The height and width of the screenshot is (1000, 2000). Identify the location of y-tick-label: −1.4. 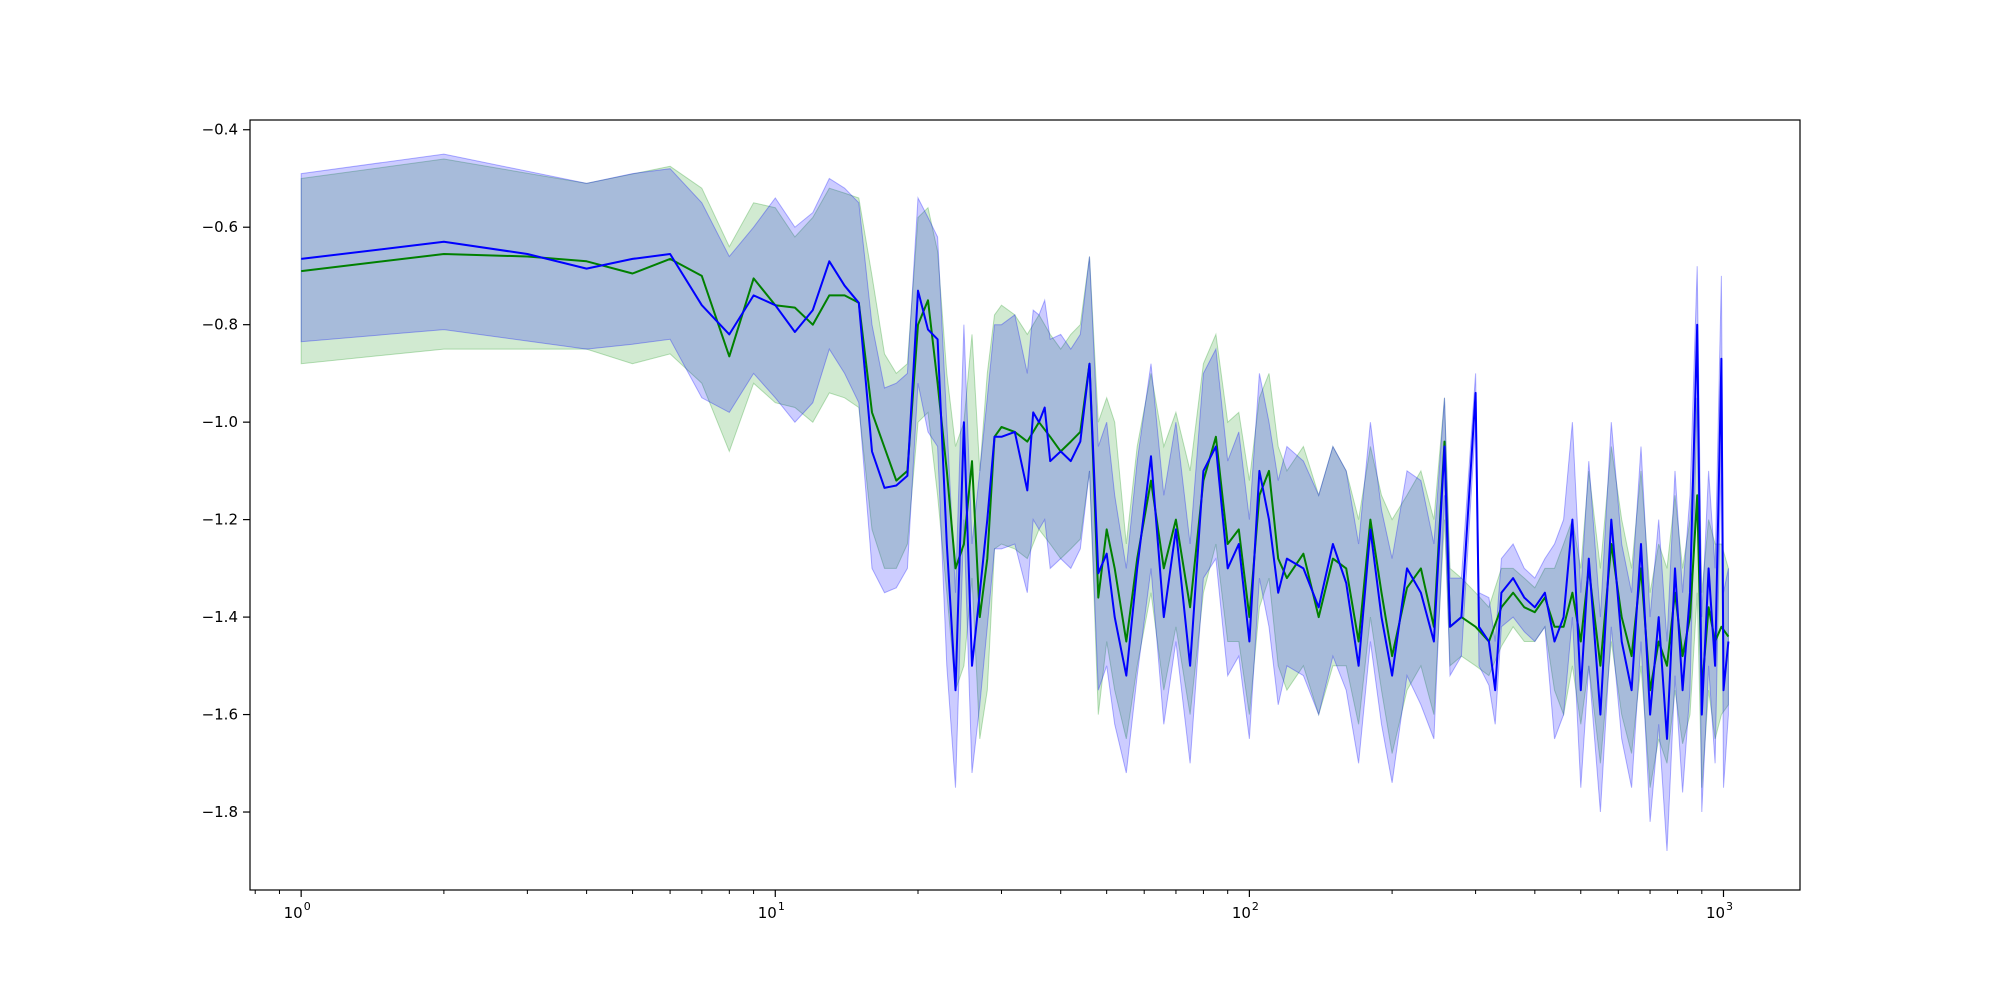
(220, 617).